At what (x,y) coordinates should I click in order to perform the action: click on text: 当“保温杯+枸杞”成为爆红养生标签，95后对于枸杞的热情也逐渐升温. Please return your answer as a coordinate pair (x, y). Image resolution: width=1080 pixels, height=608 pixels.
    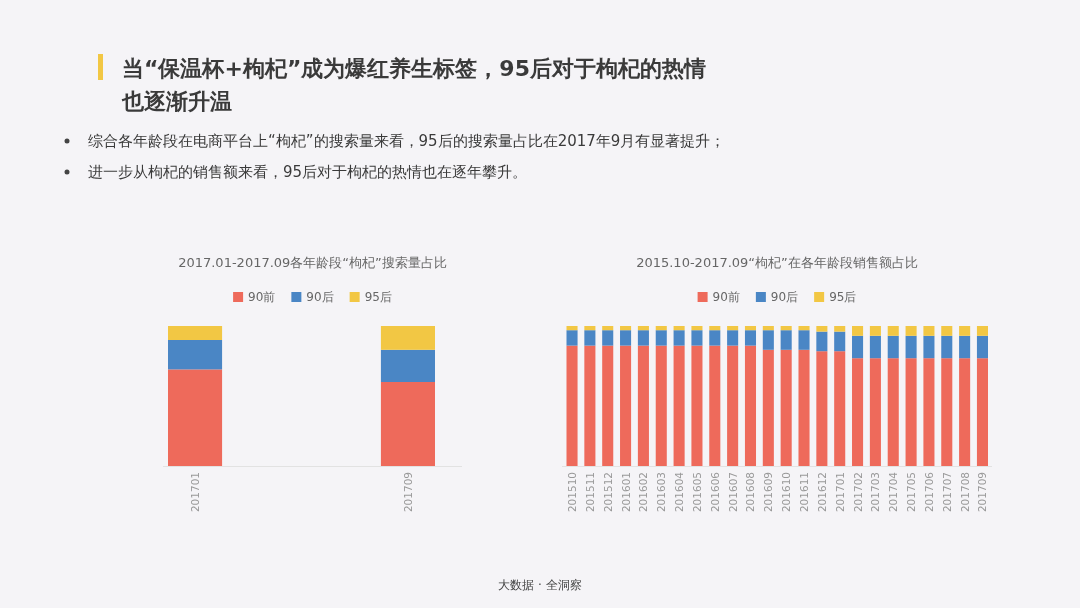
    Looking at the image, I should click on (413, 85).